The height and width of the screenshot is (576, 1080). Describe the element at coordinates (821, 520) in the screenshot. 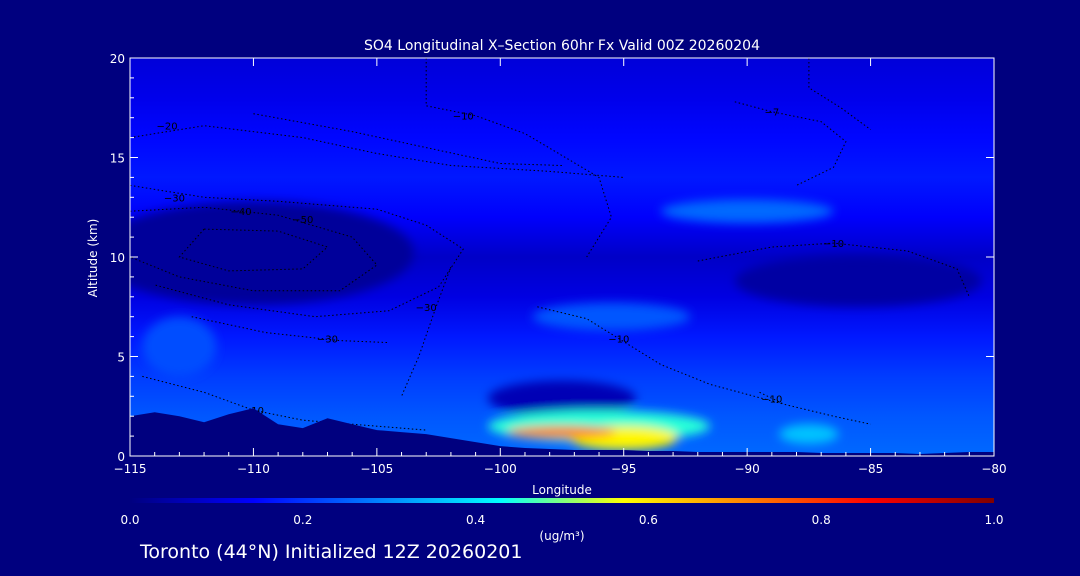

I see `colorbar-tick-label: 0.8` at that location.